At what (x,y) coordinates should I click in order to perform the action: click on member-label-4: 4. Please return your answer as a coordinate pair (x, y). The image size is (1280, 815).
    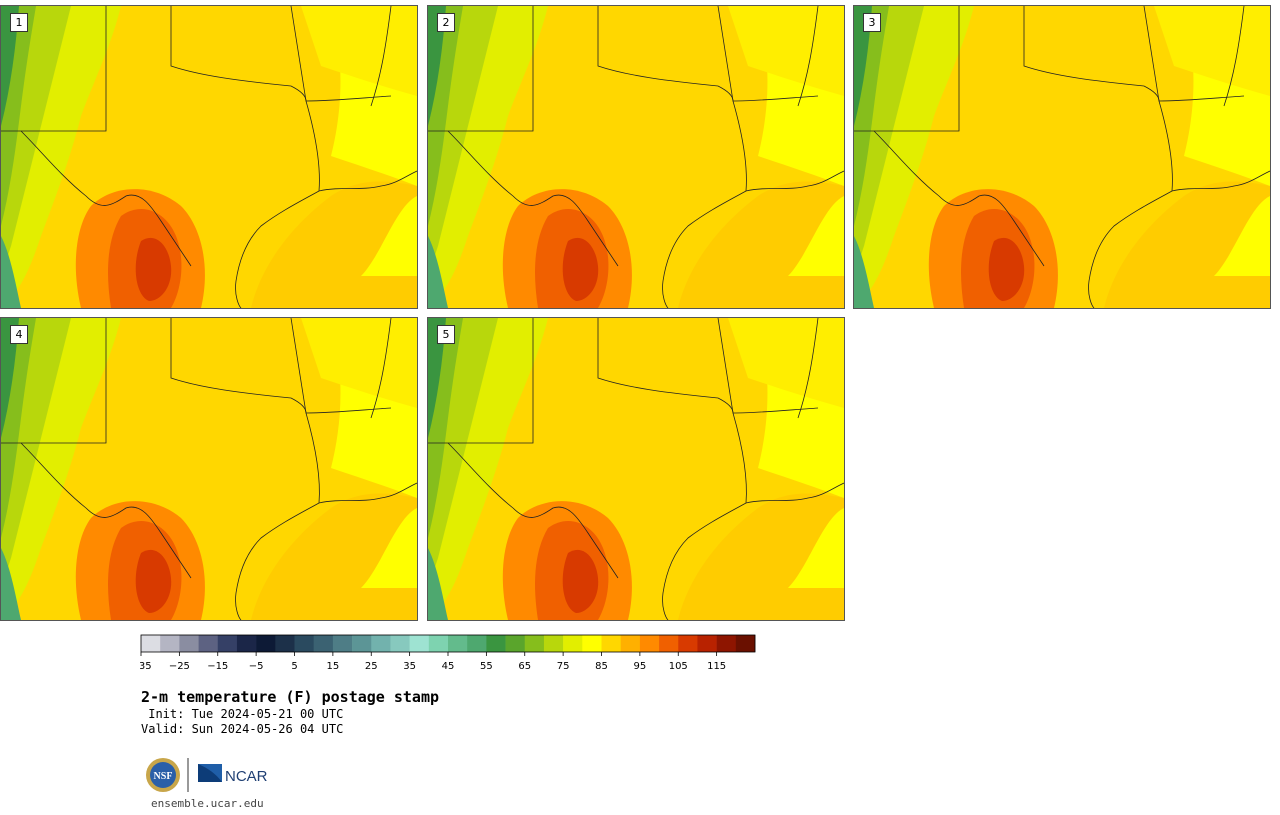
    Looking at the image, I should click on (19, 334).